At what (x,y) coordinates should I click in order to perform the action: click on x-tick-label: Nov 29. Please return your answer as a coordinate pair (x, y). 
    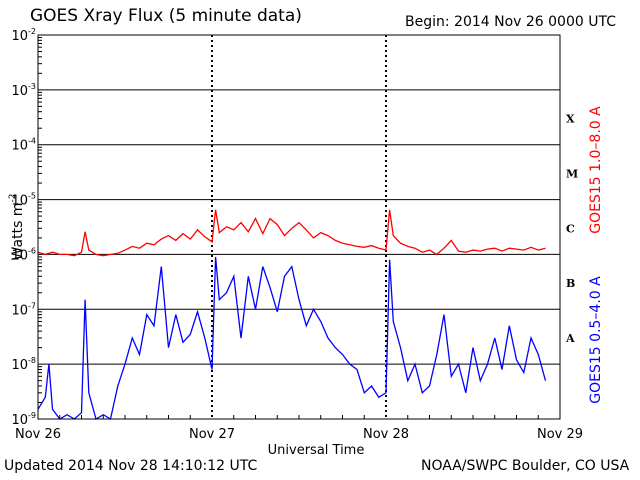
    Looking at the image, I should click on (560, 434).